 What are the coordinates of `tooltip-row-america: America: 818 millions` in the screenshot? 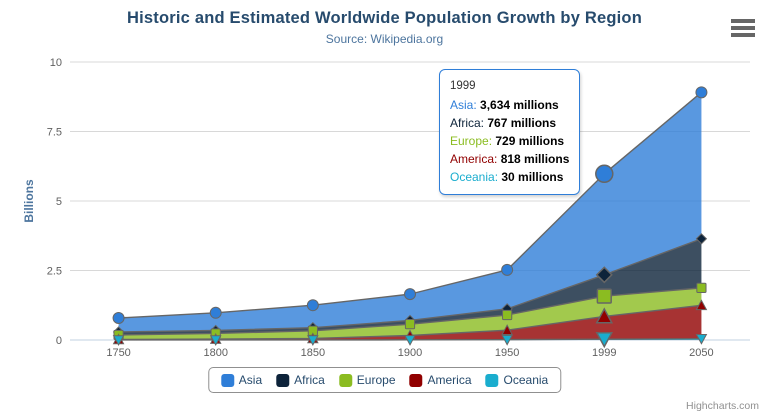 It's located at (509, 159).